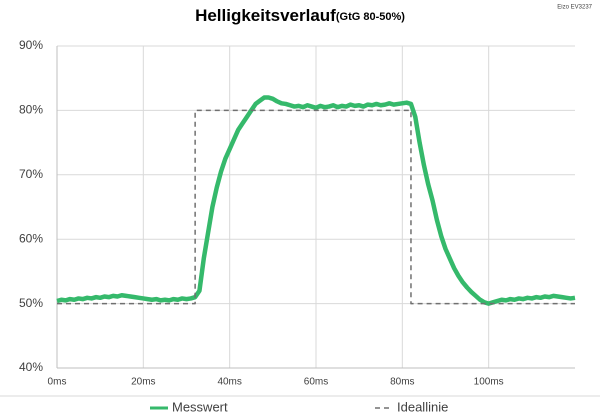 Image resolution: width=600 pixels, height=420 pixels. I want to click on x-tick-label: 40ms, so click(229, 382).